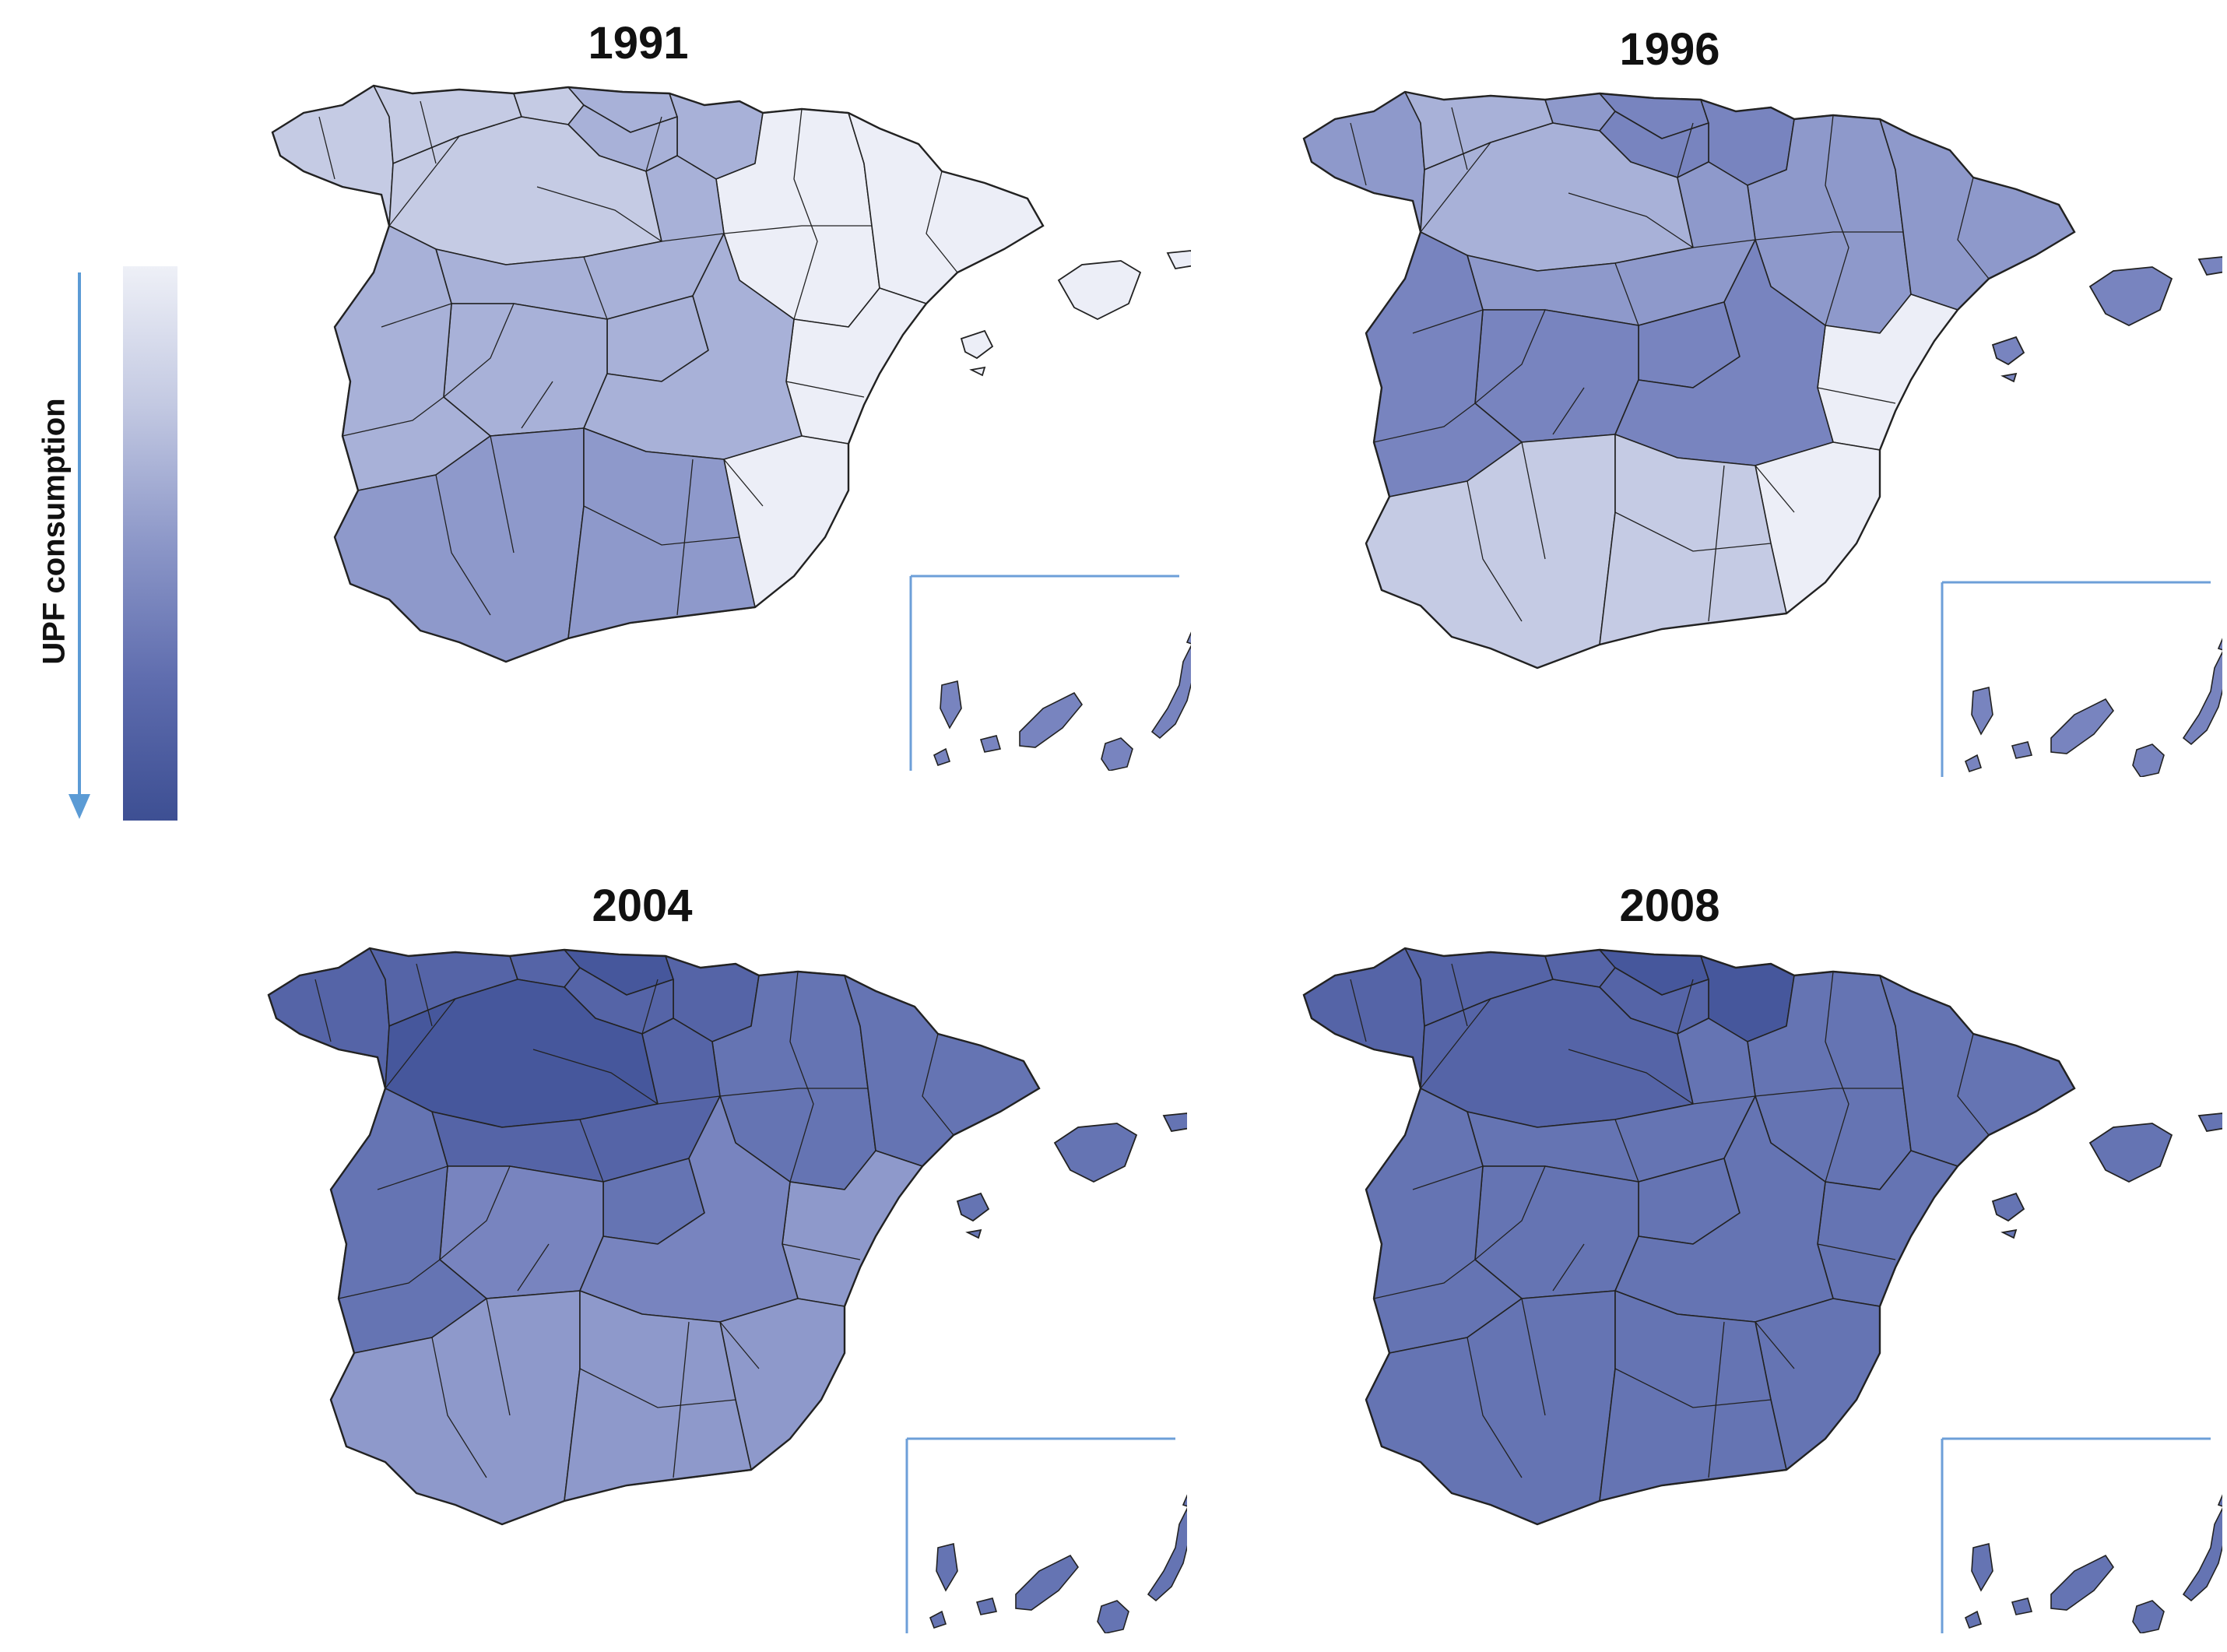  What do you see at coordinates (55, 531) in the screenshot?
I see `legend-label: UPF consumption` at bounding box center [55, 531].